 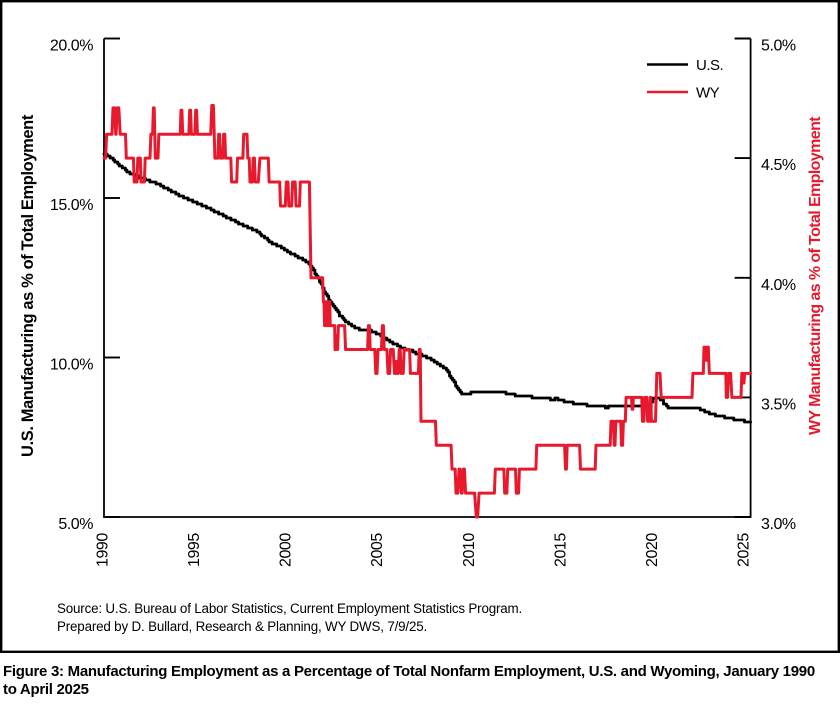 What do you see at coordinates (778, 165) in the screenshot?
I see `svg-text: 4.5%` at bounding box center [778, 165].